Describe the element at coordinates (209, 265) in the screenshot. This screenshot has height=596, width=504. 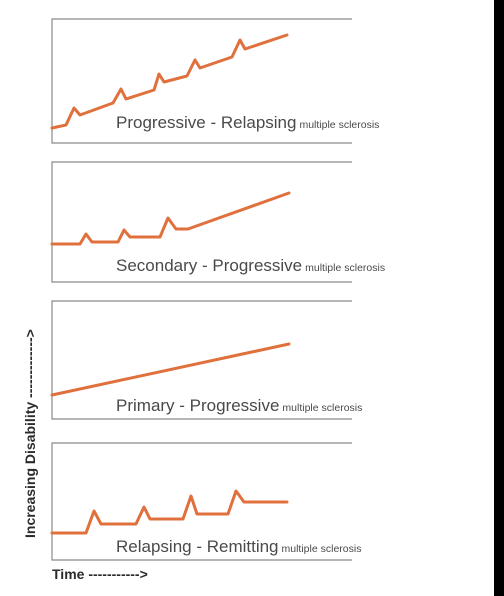
I see `panel-title: Secondary - Progressive` at that location.